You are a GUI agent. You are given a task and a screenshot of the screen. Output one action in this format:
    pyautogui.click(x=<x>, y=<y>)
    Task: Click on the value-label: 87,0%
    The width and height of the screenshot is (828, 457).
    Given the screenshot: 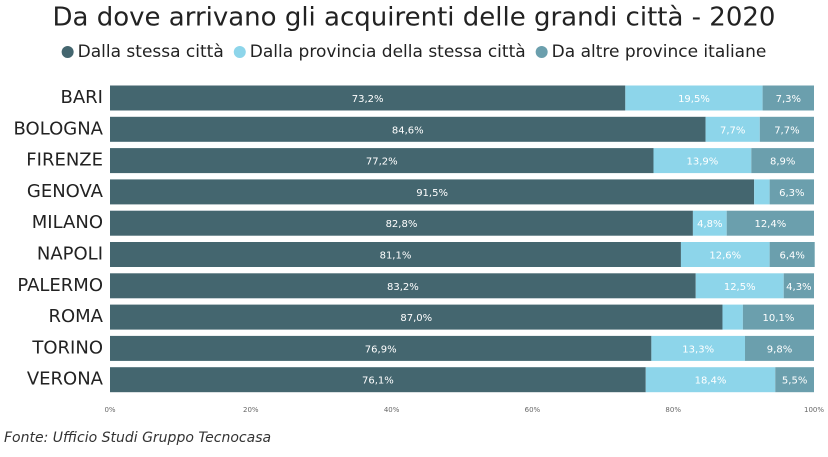 What is the action you would take?
    pyautogui.click(x=416, y=318)
    